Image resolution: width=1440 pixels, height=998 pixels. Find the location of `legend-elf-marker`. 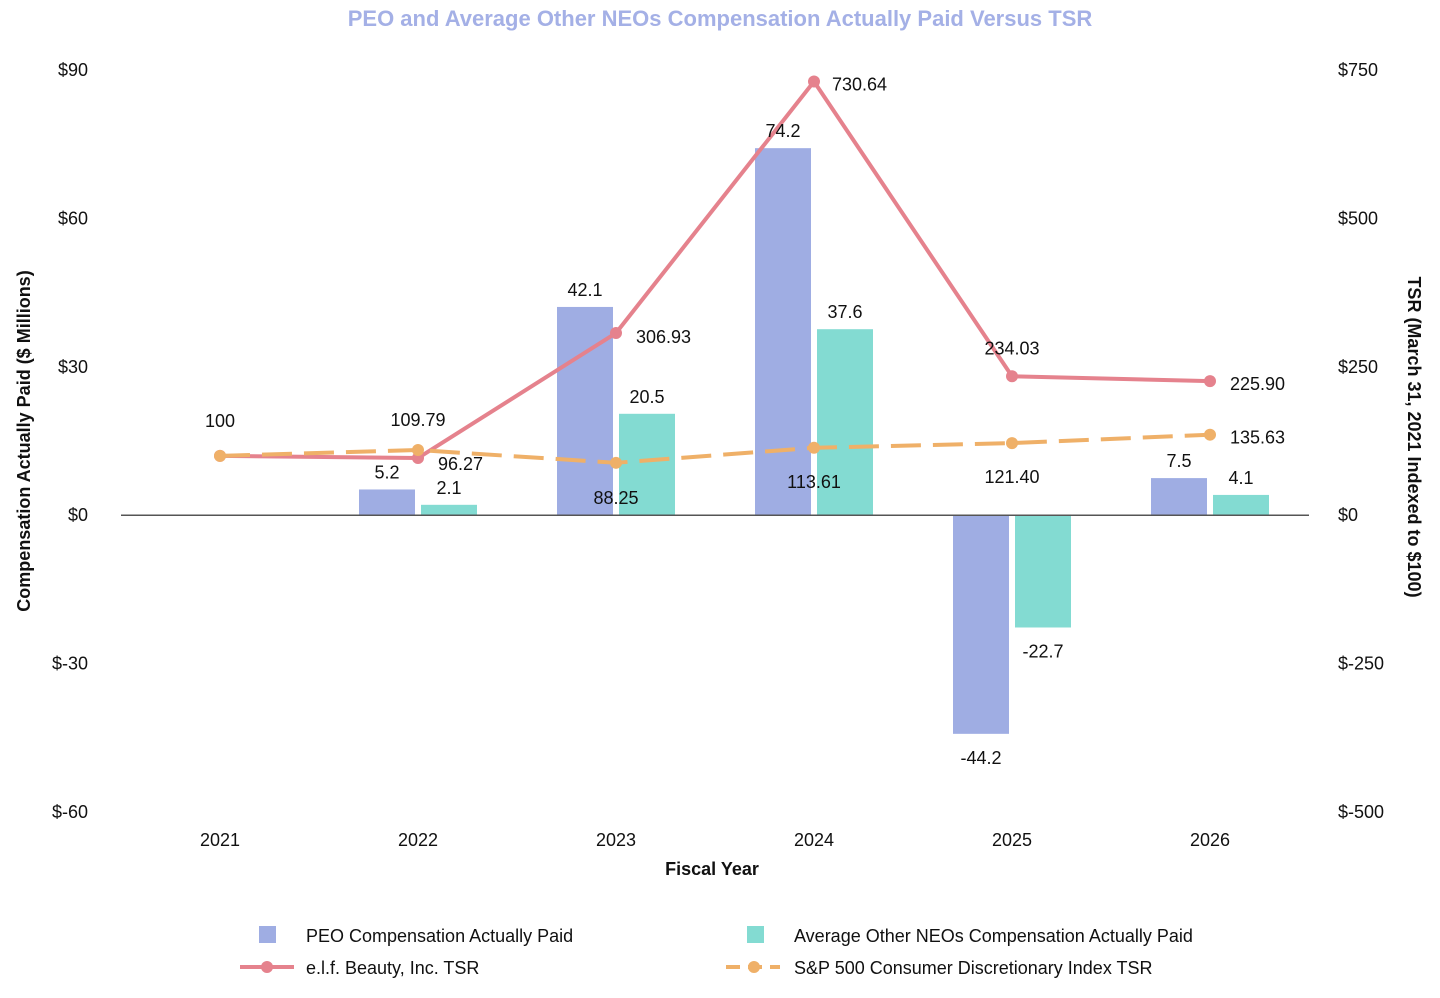

legend-elf-marker is located at coordinates (267, 967).